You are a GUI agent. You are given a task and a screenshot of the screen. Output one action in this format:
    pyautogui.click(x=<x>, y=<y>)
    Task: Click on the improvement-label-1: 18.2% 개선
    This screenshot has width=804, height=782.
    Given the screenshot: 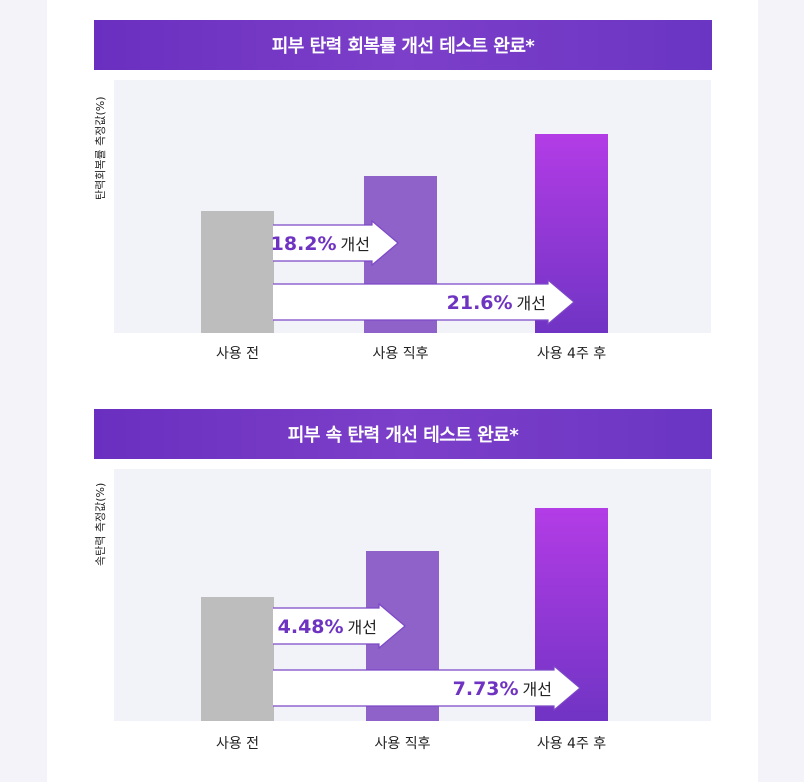 What is the action you would take?
    pyautogui.click(x=320, y=244)
    